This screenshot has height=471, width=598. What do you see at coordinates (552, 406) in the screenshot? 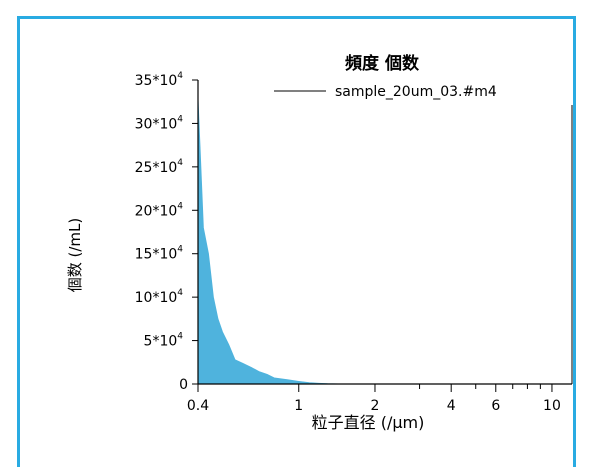
I see `x-tick-label: 10` at bounding box center [552, 406].